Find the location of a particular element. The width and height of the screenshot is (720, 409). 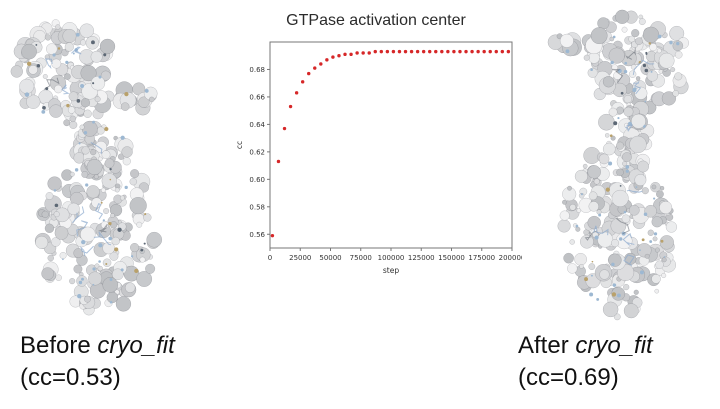

svg-text: 0.64 is located at coordinates (257, 125).